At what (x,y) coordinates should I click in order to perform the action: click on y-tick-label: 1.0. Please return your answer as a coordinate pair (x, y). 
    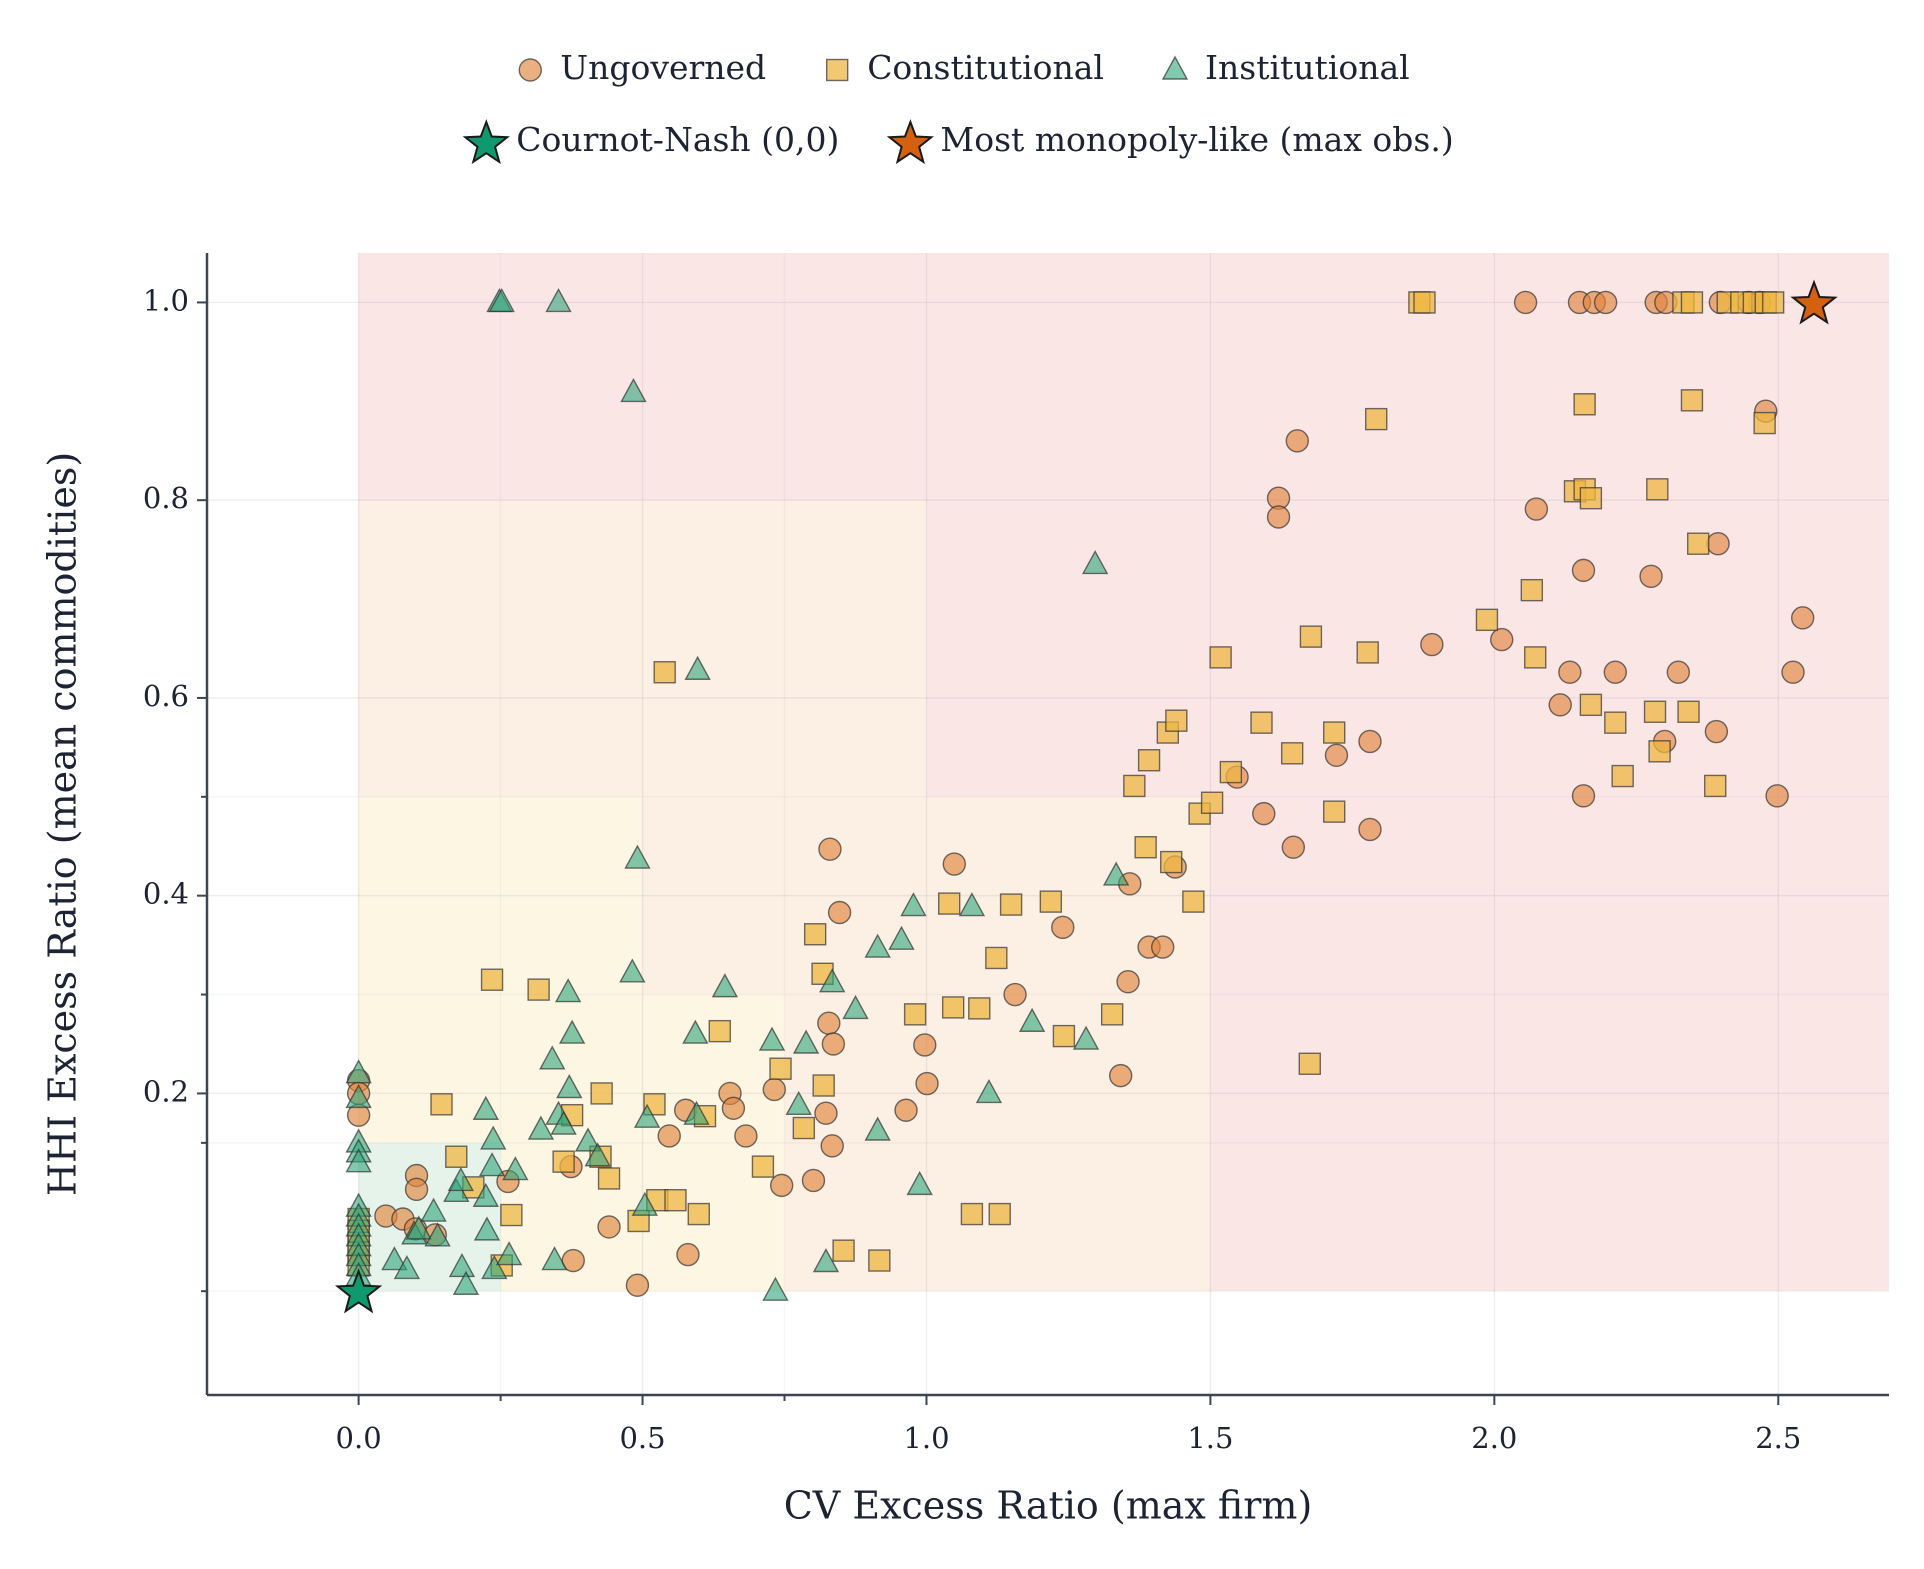
    Looking at the image, I should click on (166, 300).